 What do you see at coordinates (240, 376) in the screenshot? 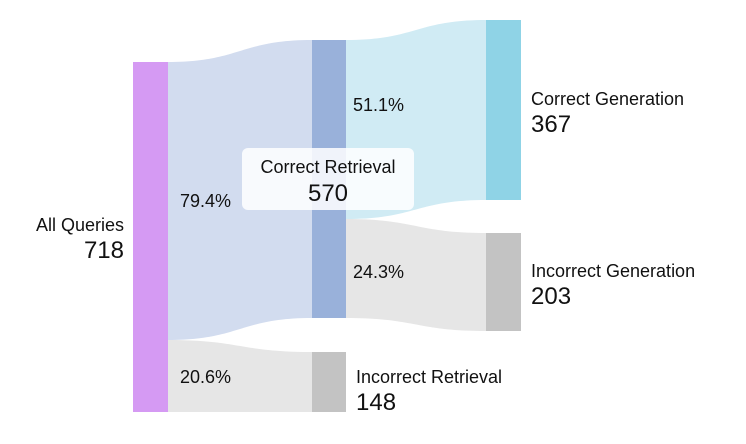
I see `flow-all-to-incorrect-retrieval` at bounding box center [240, 376].